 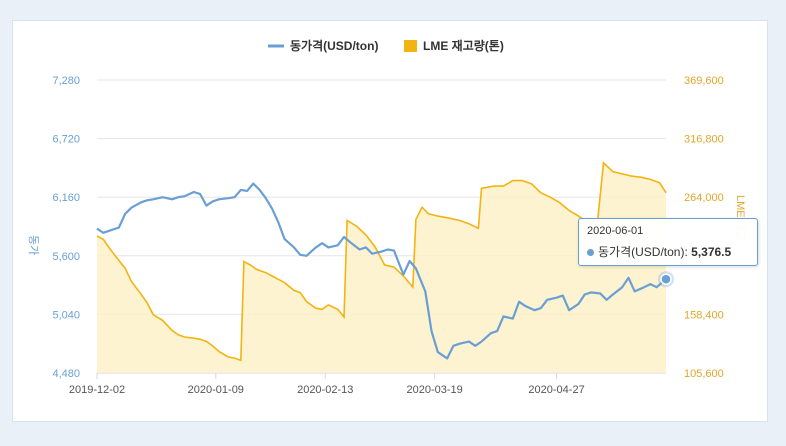 I want to click on y-left-tick-label: 7,280, so click(x=66, y=81).